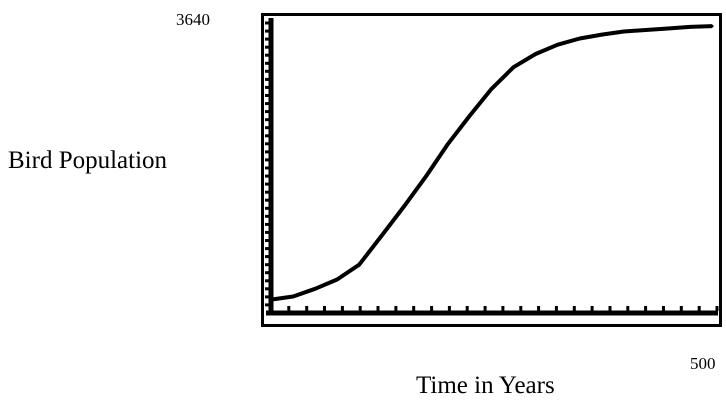 Image resolution: width=726 pixels, height=404 pixels. What do you see at coordinates (485, 385) in the screenshot?
I see `x-axis-label: Time in Years` at bounding box center [485, 385].